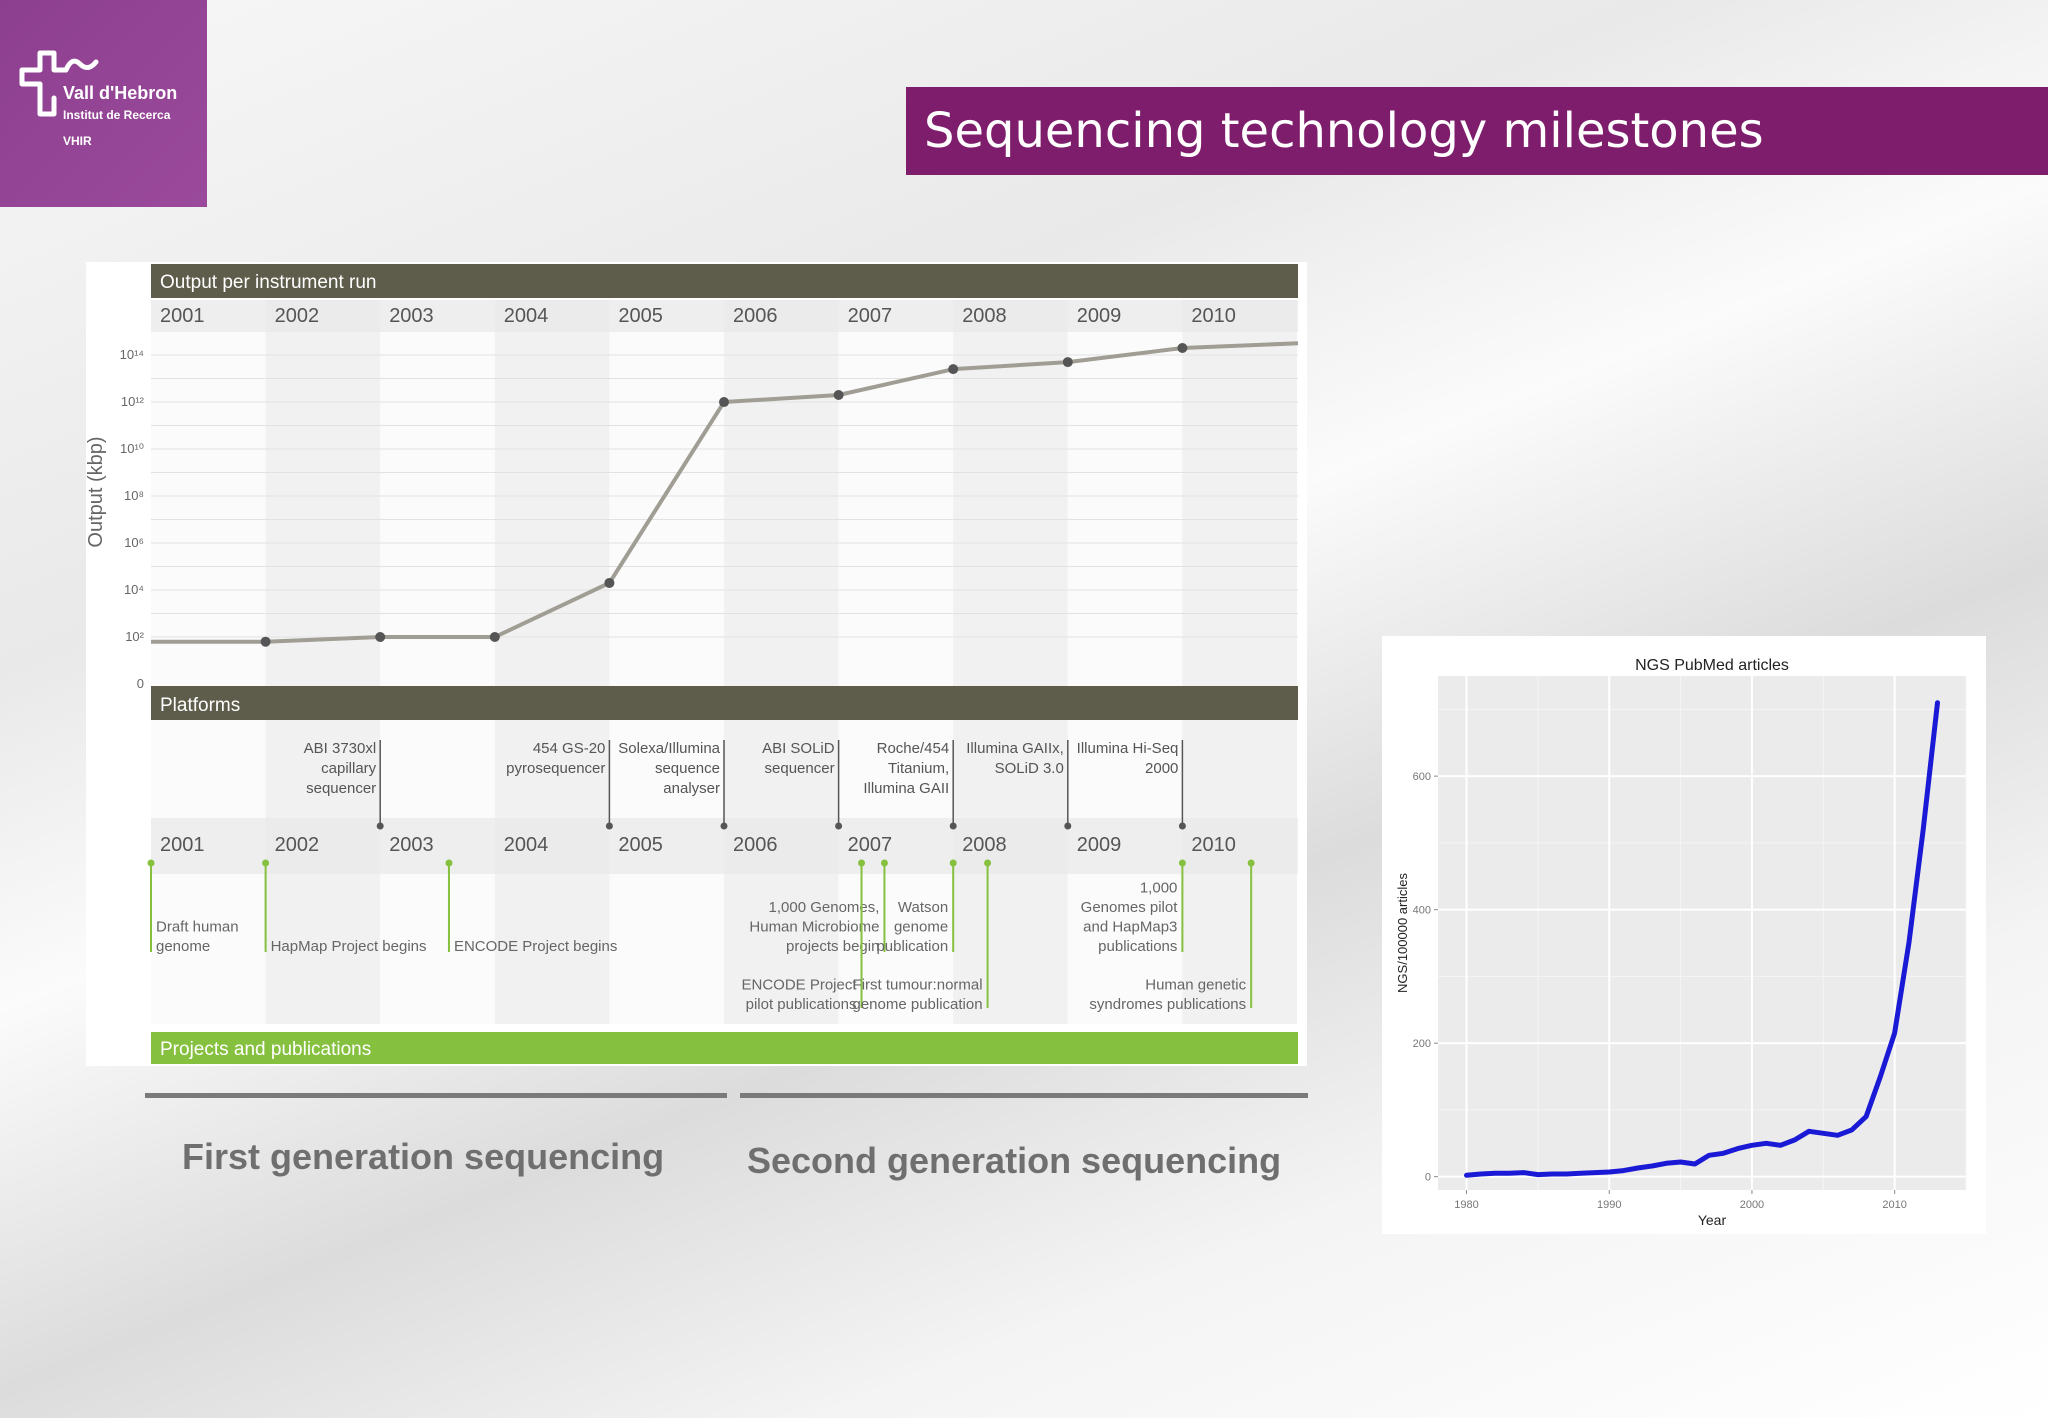 The width and height of the screenshot is (2048, 1418). I want to click on projects-header-bar, so click(724, 1048).